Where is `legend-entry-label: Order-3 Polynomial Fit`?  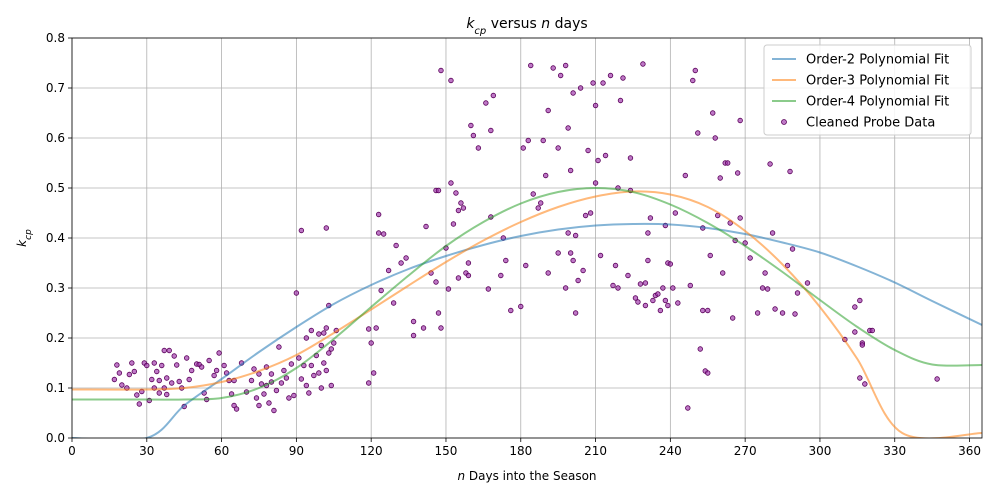 legend-entry-label: Order-3 Polynomial Fit is located at coordinates (877, 81).